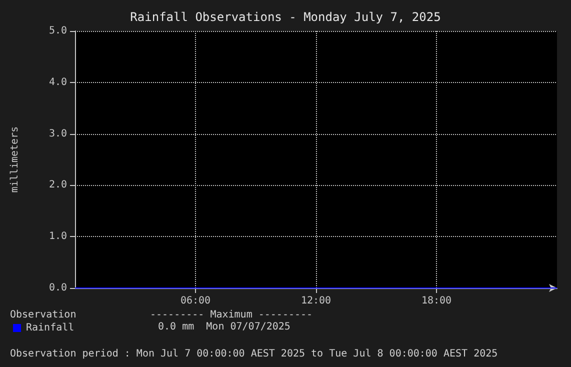 The image size is (571, 367). Describe the element at coordinates (285, 17) in the screenshot. I see `chart-title: Rainfall Observations - Monday July 7, 2025` at that location.